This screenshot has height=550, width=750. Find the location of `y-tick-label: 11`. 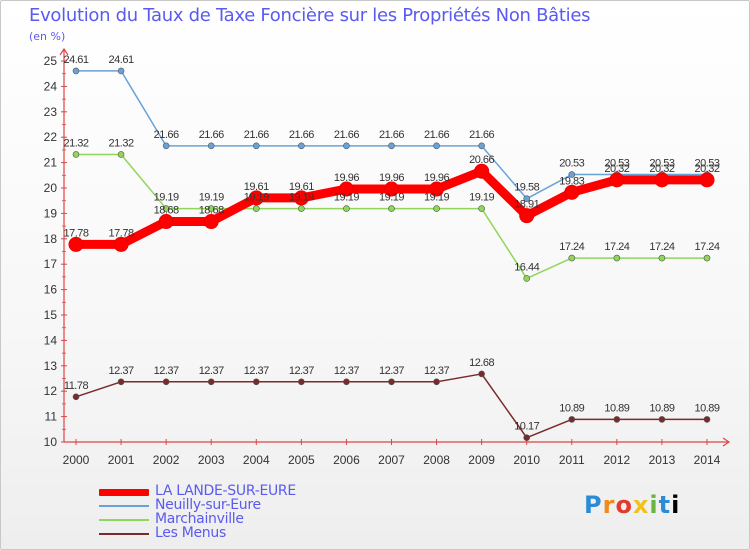

y-tick-label: 11 is located at coordinates (51, 417).